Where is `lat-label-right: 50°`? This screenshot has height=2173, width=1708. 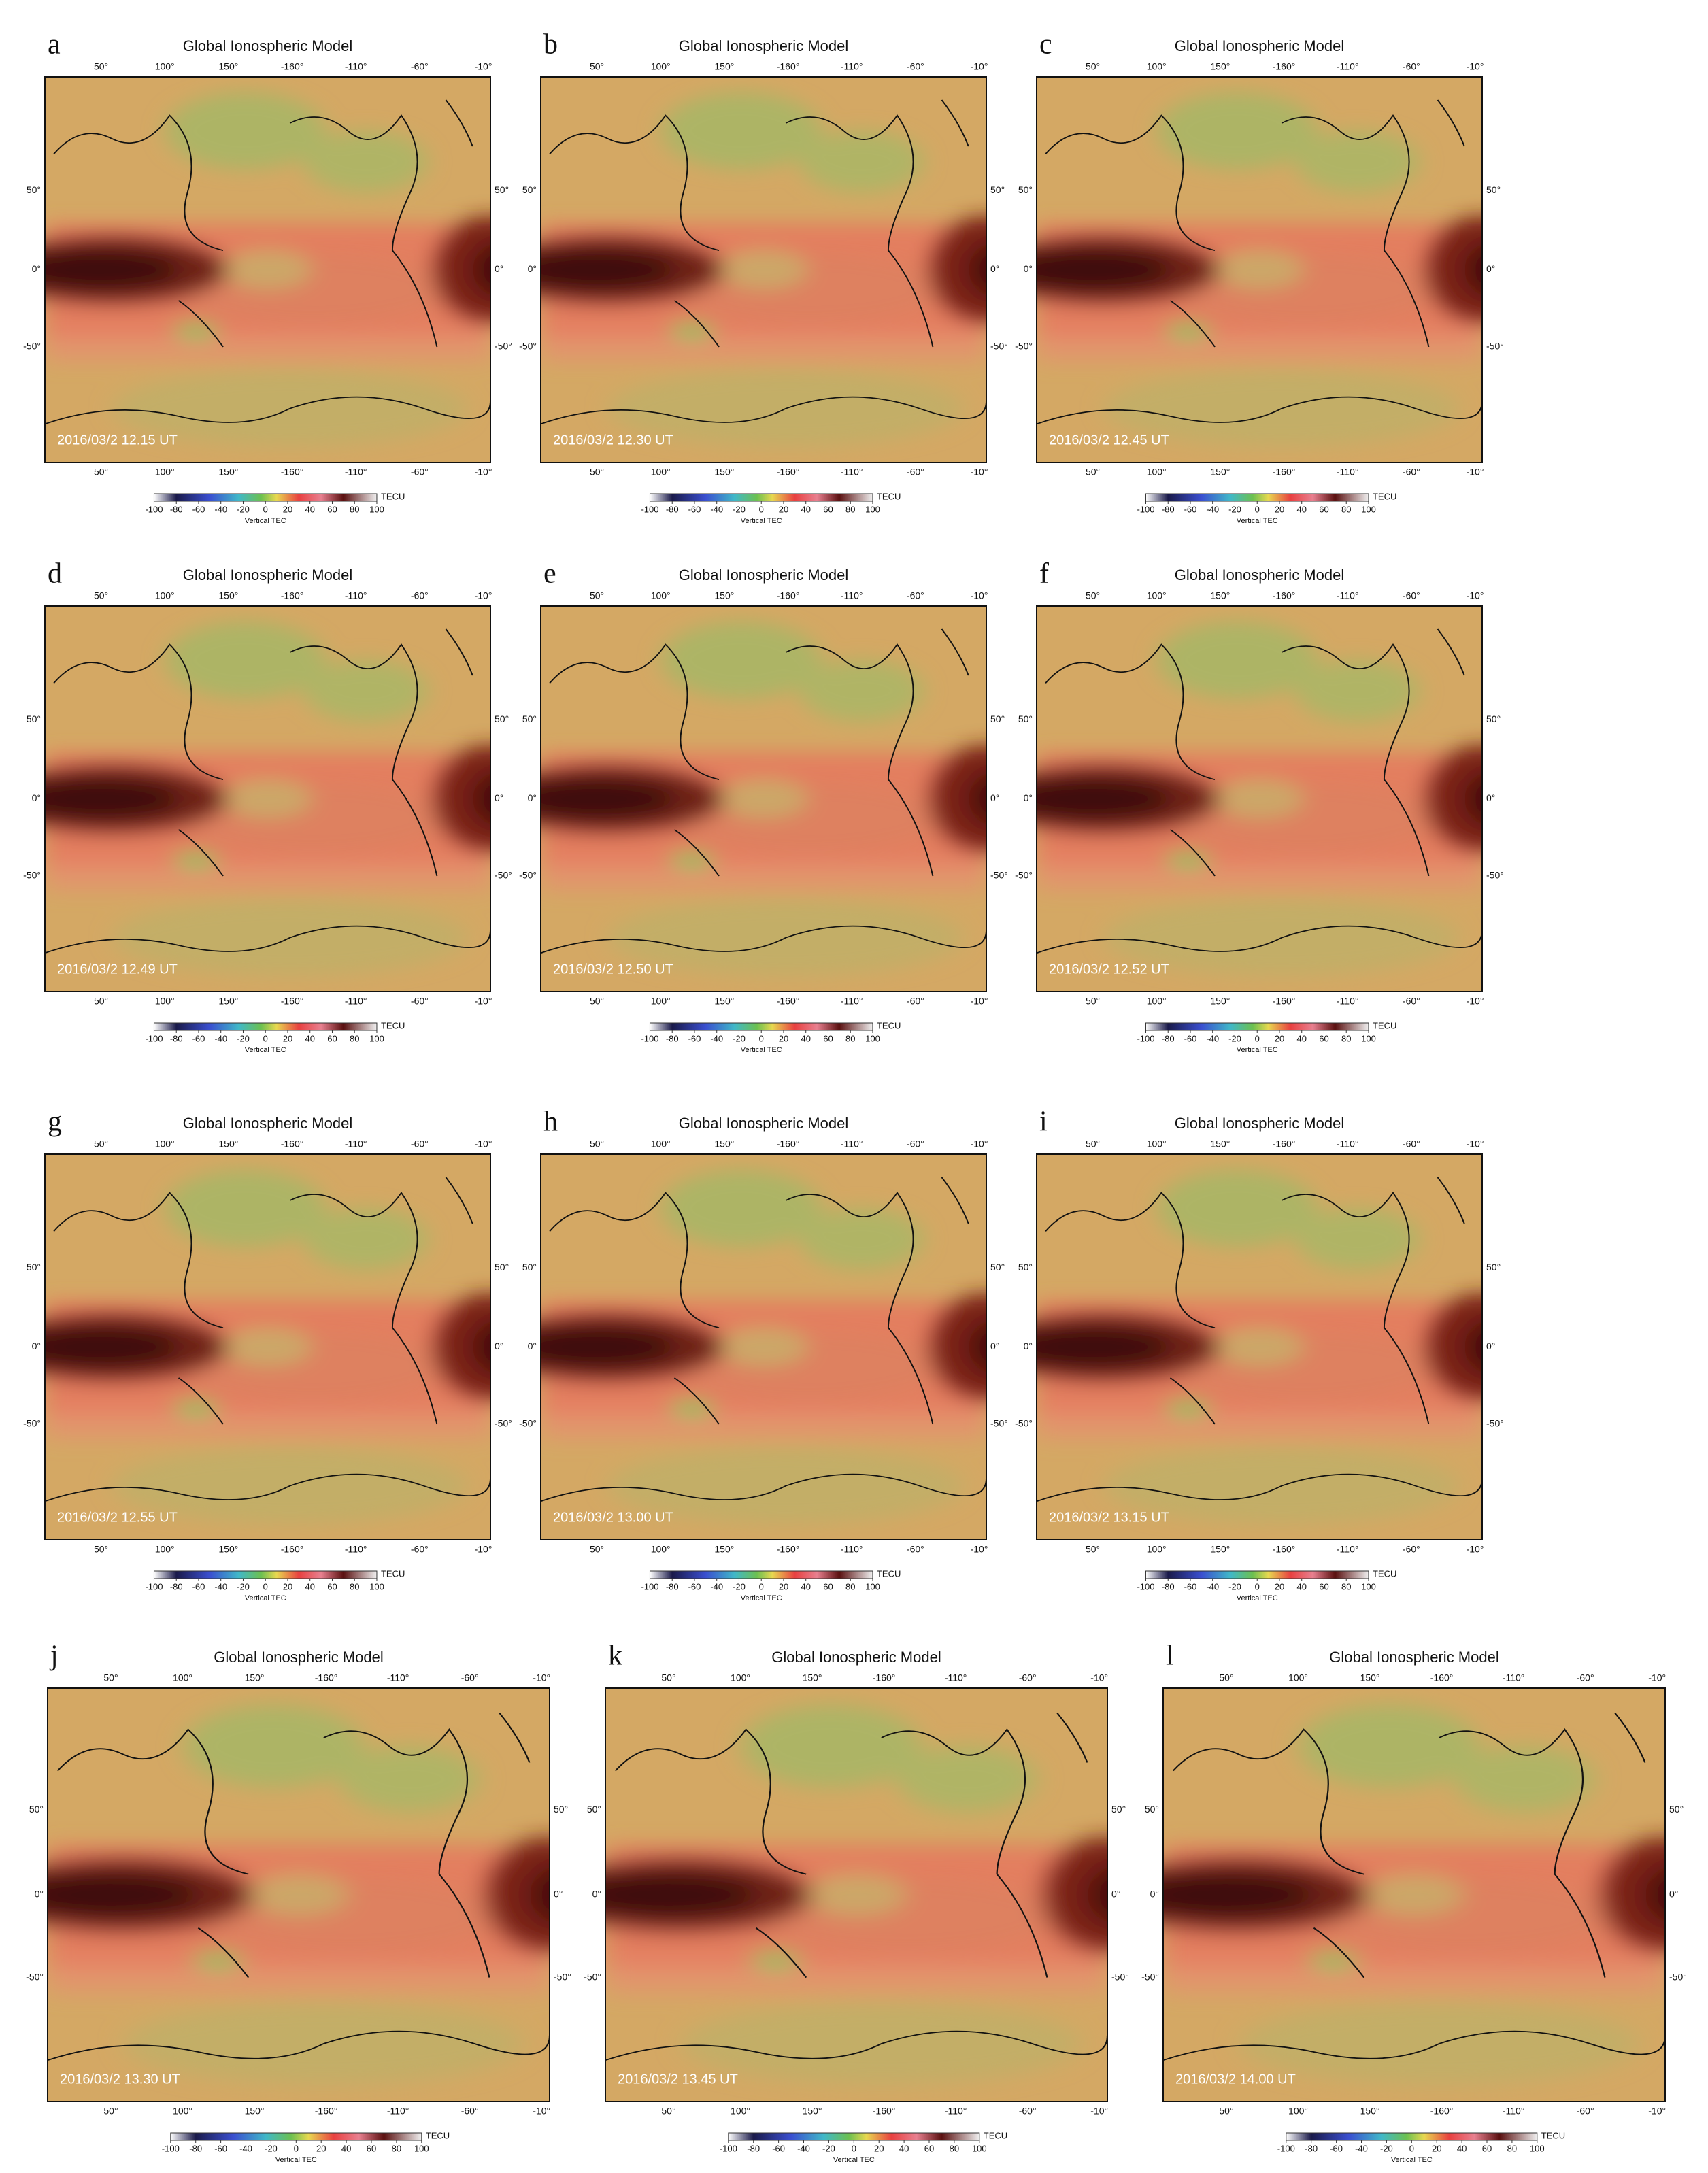 lat-label-right: 50° is located at coordinates (1118, 1809).